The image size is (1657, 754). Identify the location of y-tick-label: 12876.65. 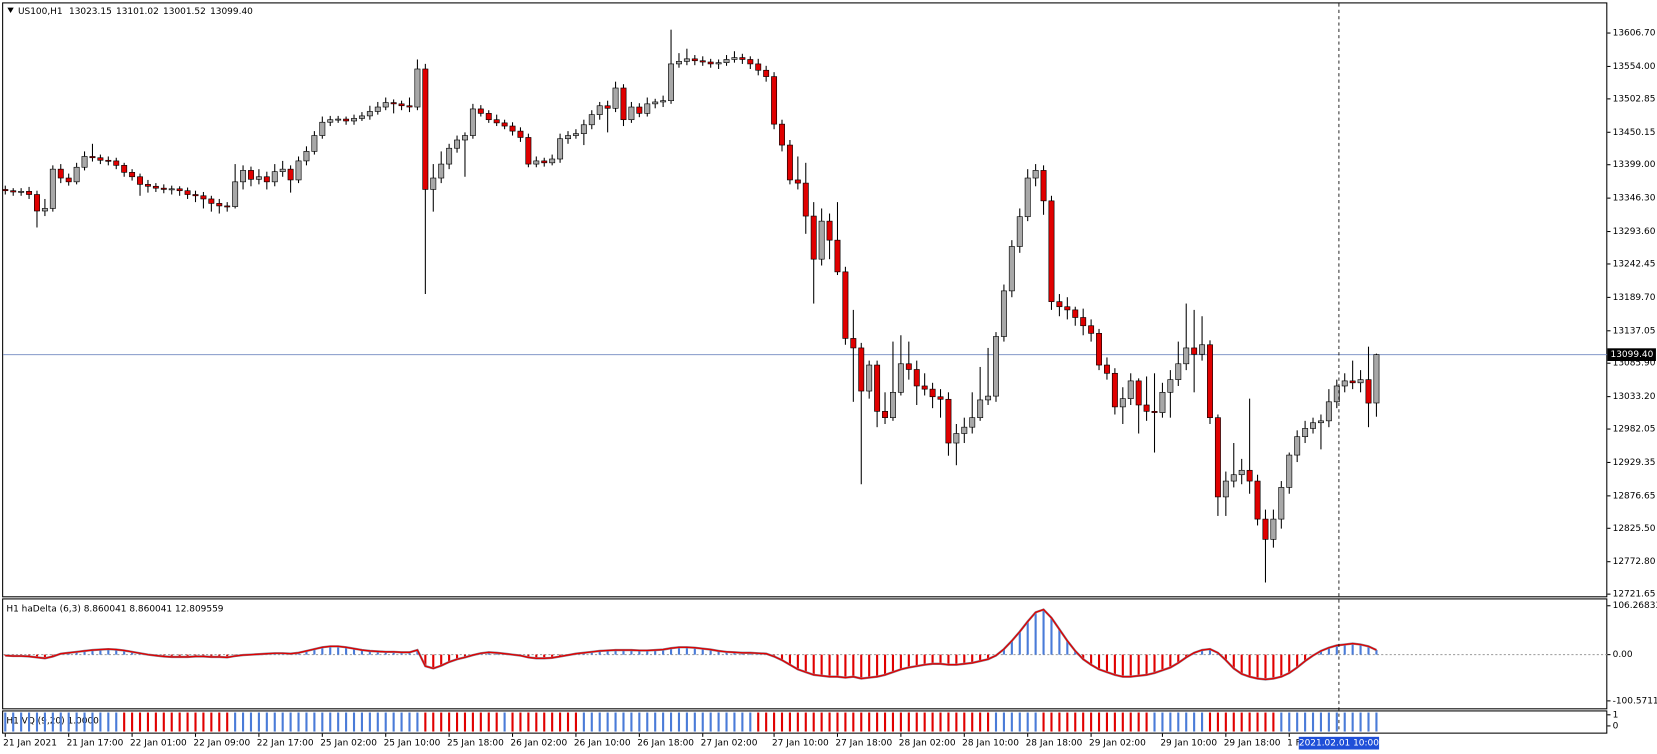
(1634, 496).